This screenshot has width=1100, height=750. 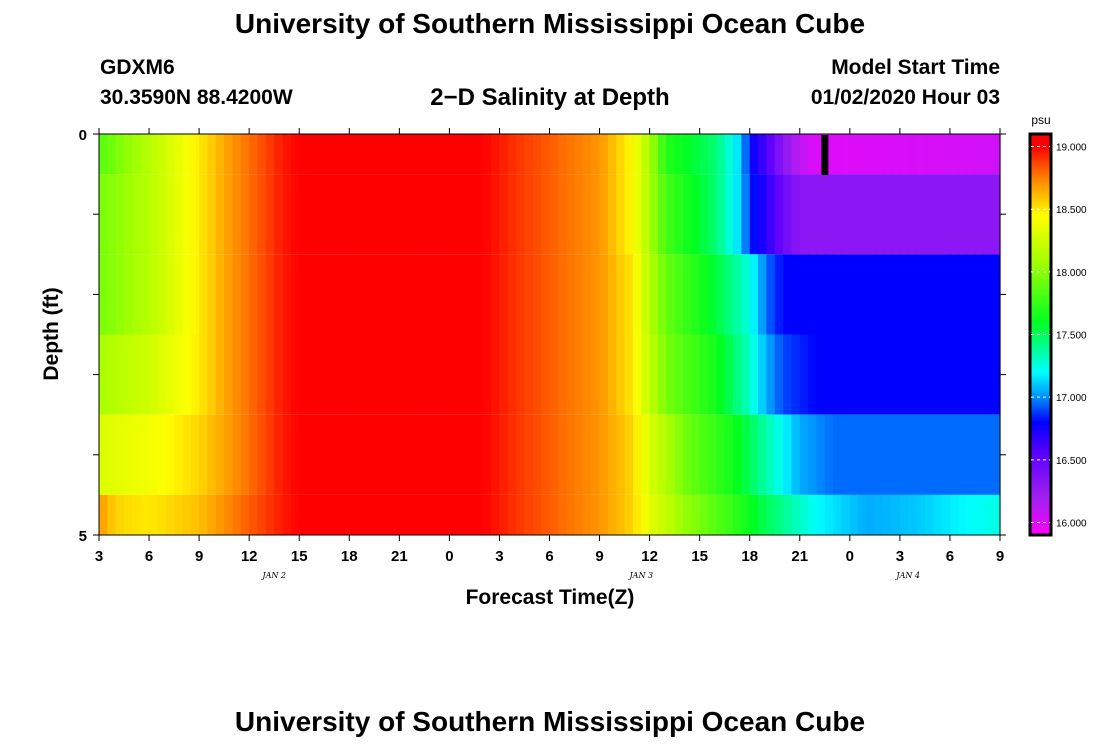 I want to click on x-tick-label: 21, so click(x=799, y=556).